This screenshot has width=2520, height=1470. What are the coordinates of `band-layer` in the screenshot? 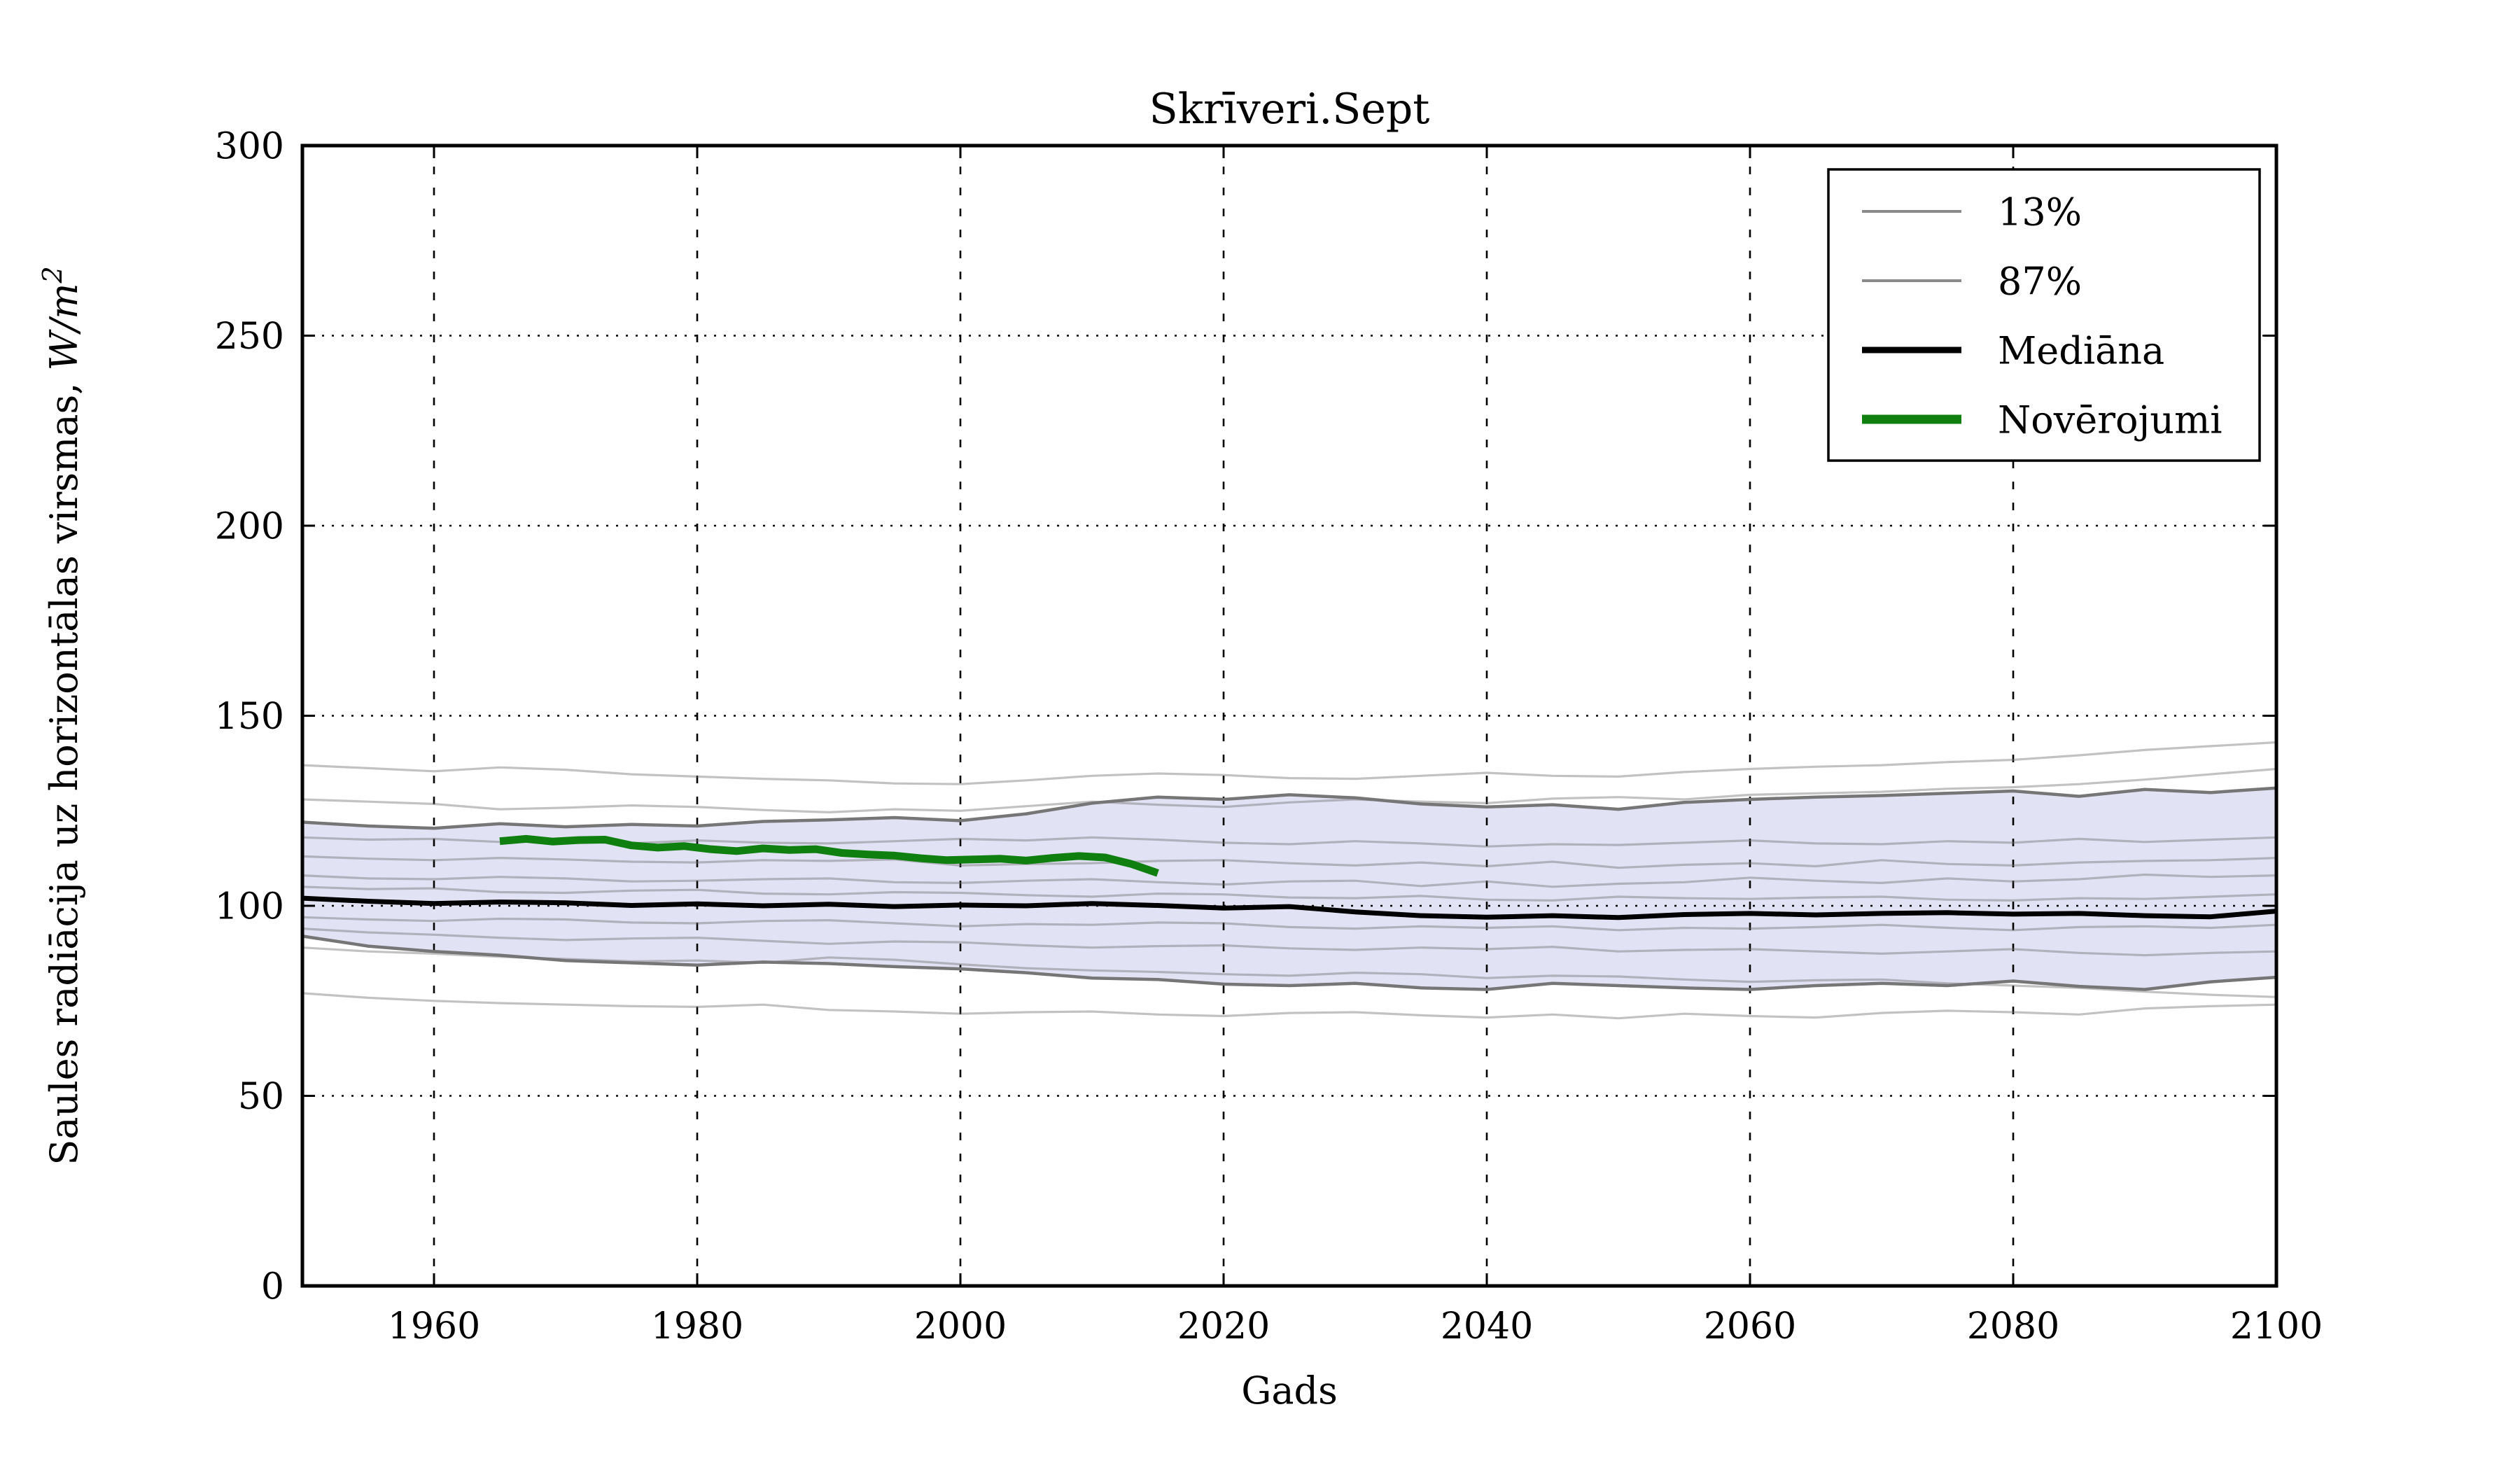 It's located at (1289, 889).